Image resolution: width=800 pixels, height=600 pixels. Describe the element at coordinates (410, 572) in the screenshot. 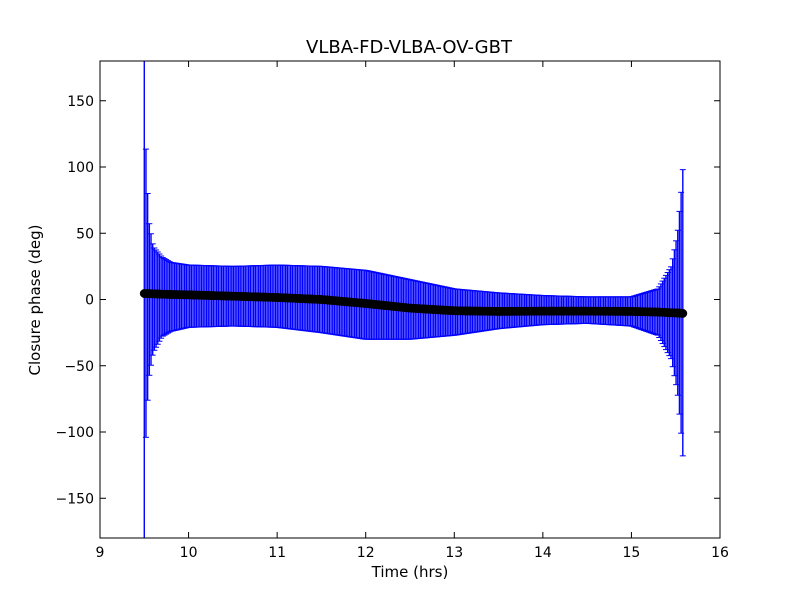

I see `x-axis-label: Time (hrs)` at that location.